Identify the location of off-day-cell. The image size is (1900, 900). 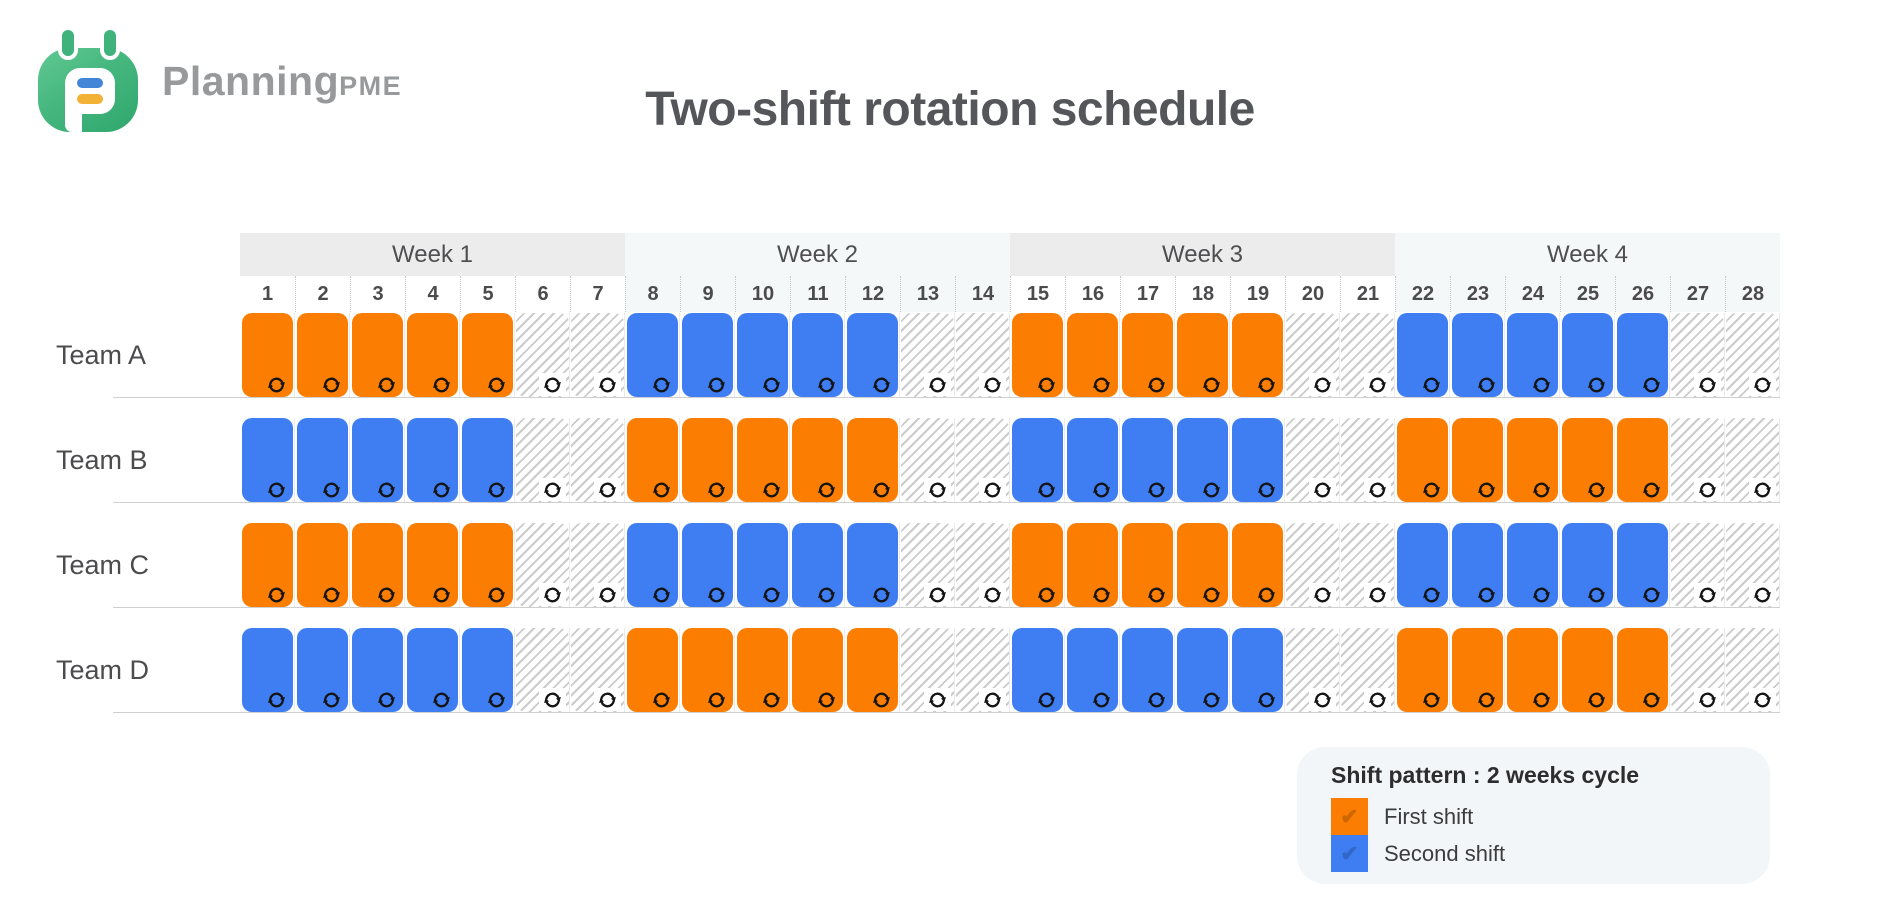
(597, 355).